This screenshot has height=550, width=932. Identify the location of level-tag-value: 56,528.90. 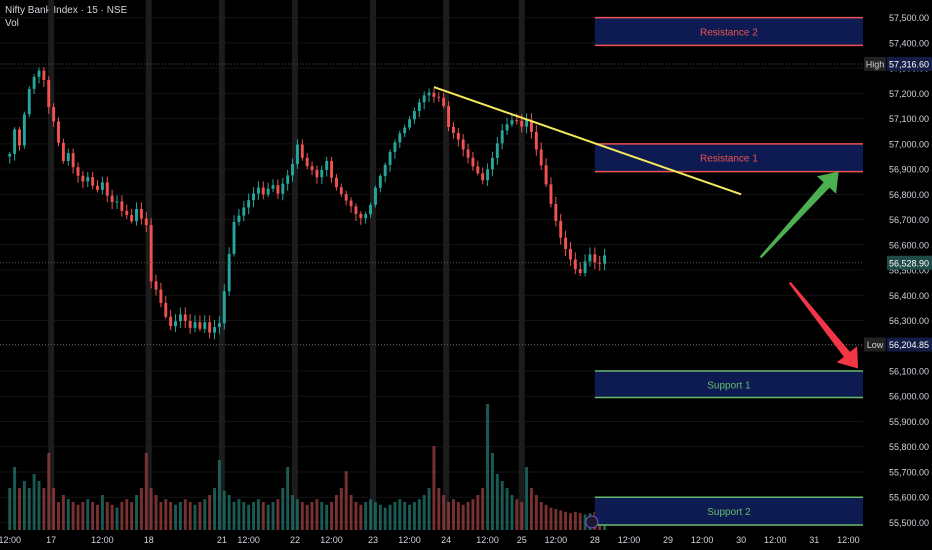
(909, 263).